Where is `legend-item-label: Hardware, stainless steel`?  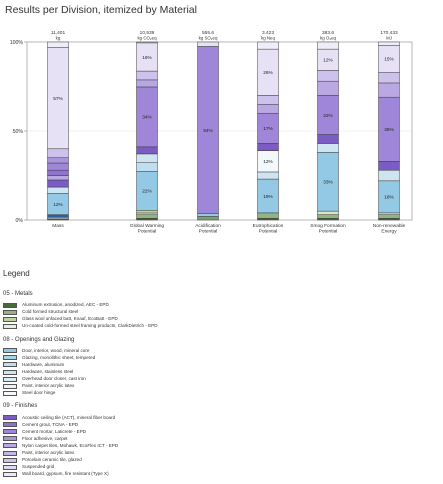
legend-item-label: Hardware, stainless steel is located at coordinates (48, 371).